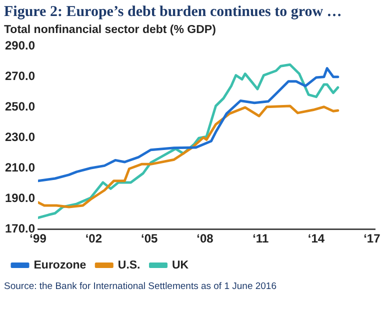 The height and width of the screenshot is (321, 387). I want to click on x-tick-label: ‘05, so click(149, 239).